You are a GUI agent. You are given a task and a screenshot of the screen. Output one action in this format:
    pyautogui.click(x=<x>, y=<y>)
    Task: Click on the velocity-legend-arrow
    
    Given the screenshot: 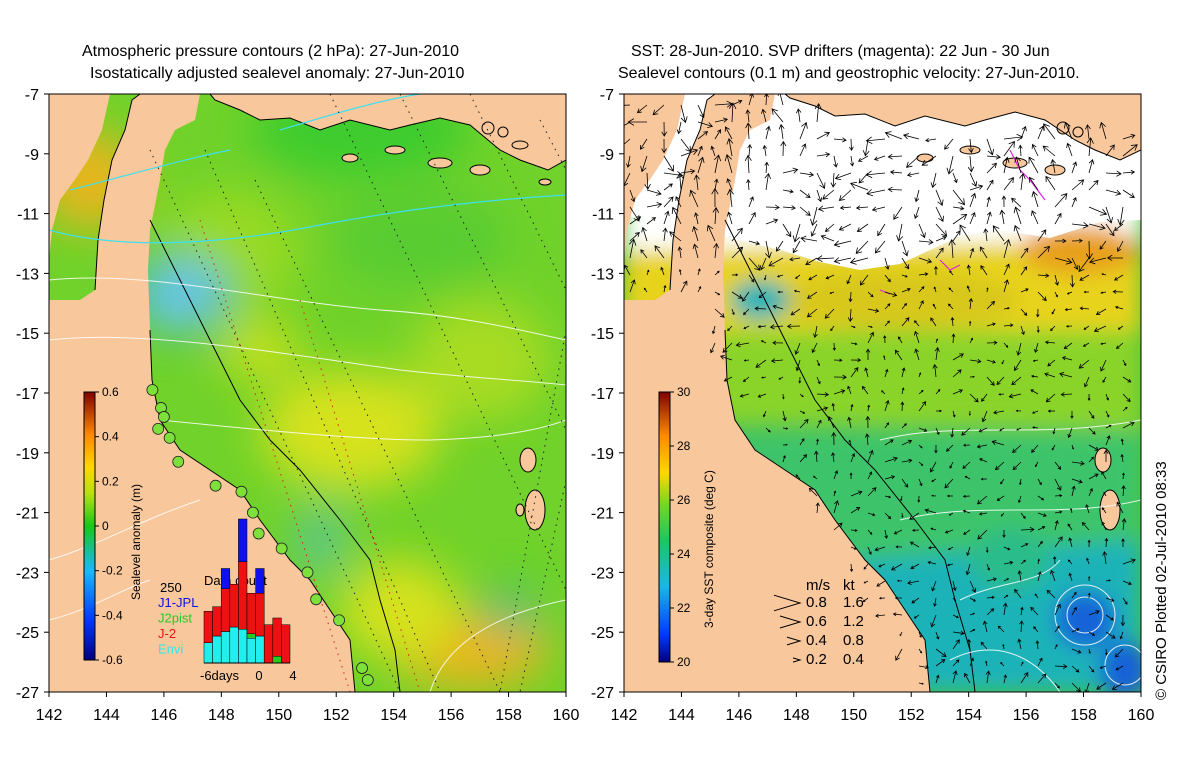 What is the action you would take?
    pyautogui.click(x=794, y=641)
    